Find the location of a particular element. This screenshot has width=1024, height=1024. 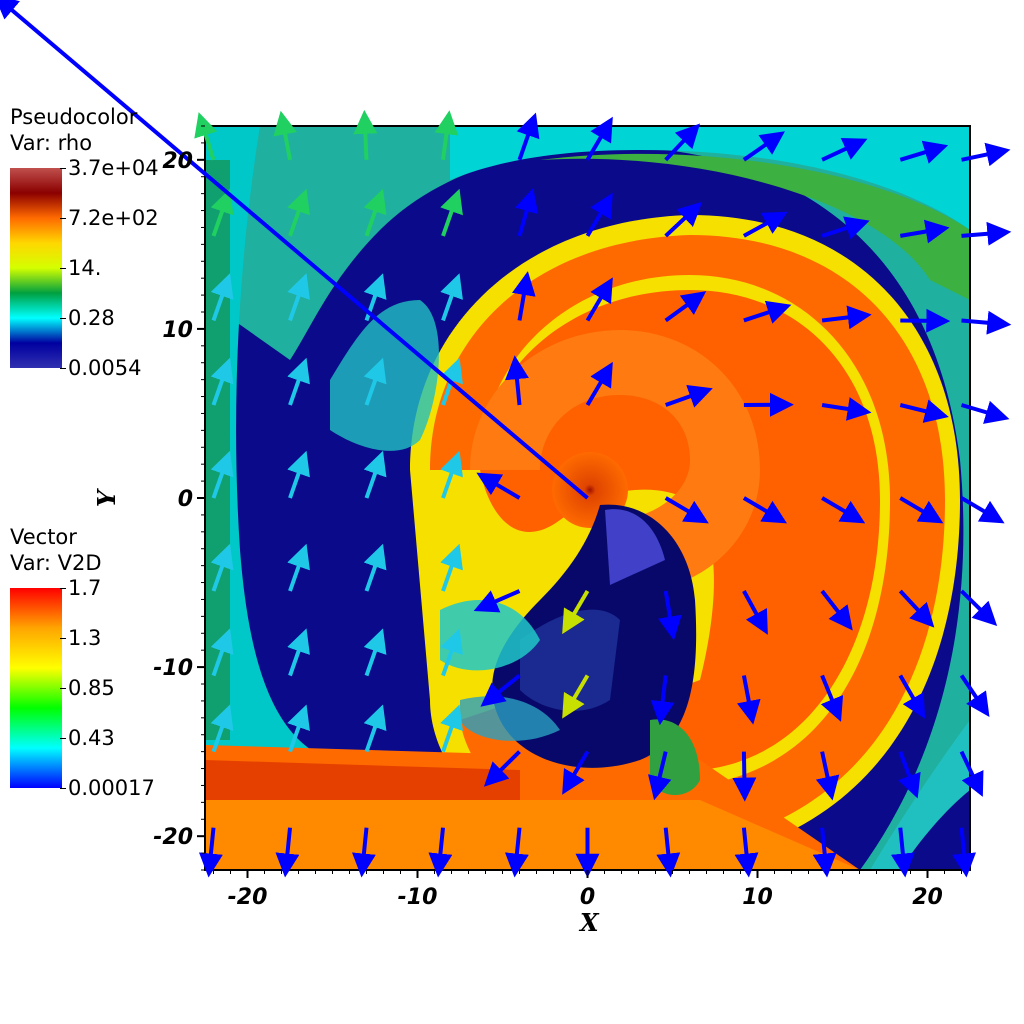

pseudocolor-colorbar is located at coordinates (36, 268).